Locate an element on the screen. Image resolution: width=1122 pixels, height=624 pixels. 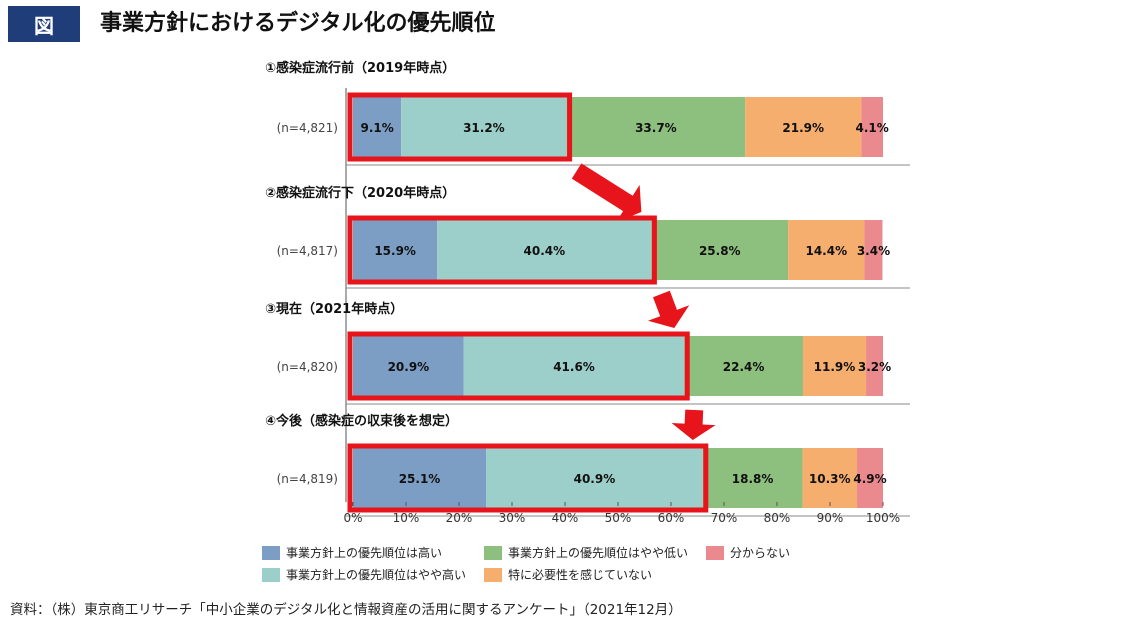
data-label-4-2: 40.9% is located at coordinates (595, 479).